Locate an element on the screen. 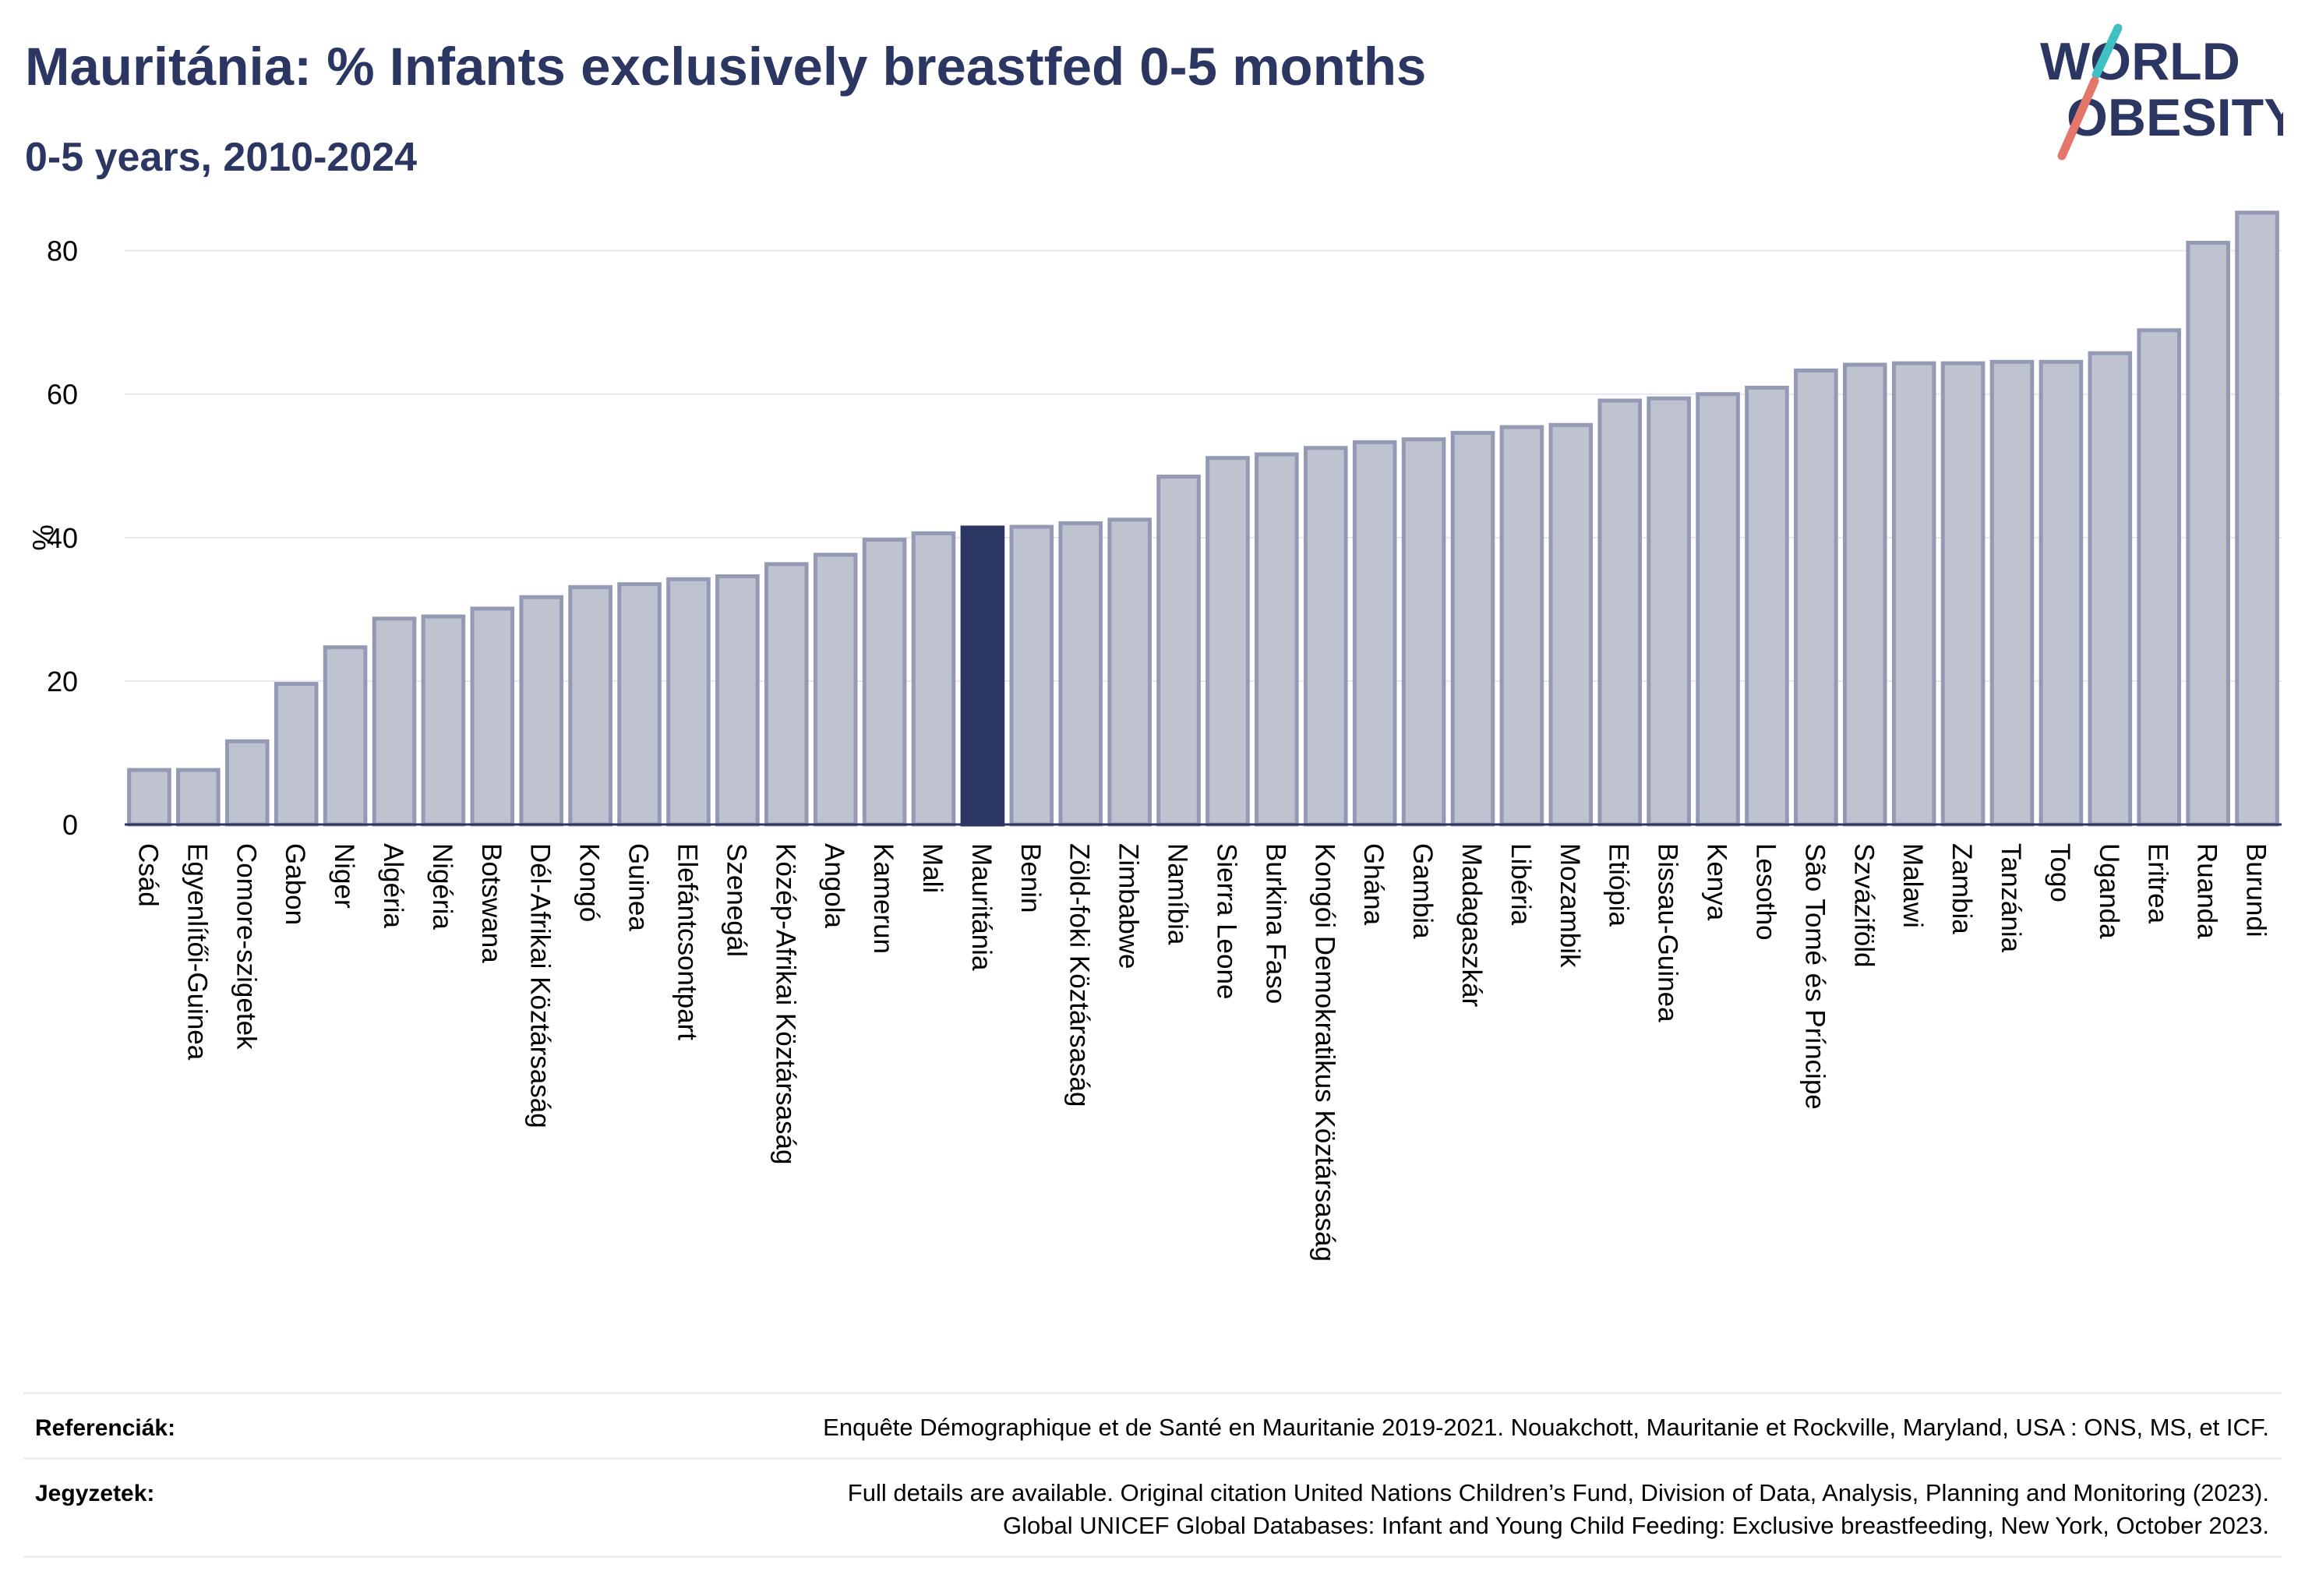 The height and width of the screenshot is (1596, 2305). x-tick-label: Gambia is located at coordinates (1422, 891).